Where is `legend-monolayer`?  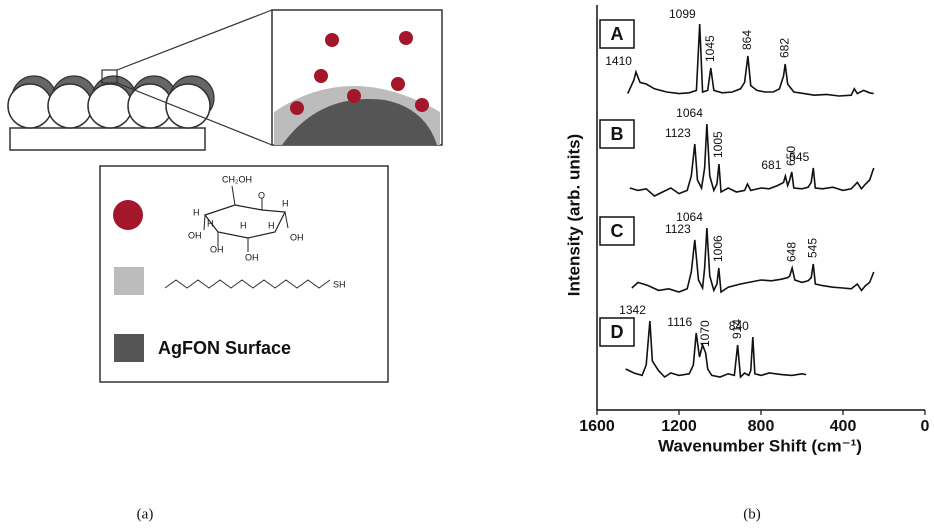
legend-monolayer is located at coordinates (129, 281).